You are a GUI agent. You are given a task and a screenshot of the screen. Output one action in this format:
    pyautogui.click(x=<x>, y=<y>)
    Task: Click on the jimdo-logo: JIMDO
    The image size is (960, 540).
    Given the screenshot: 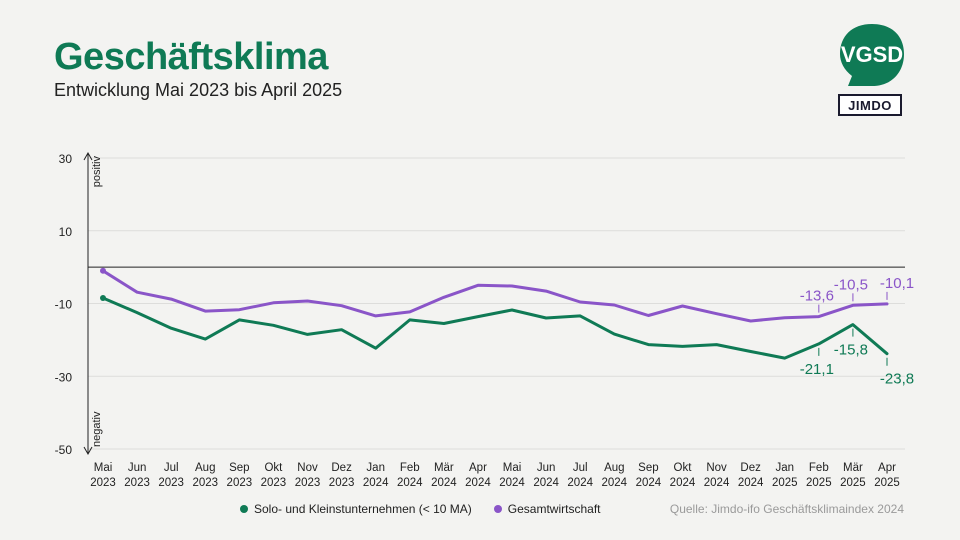 What is the action you would take?
    pyautogui.click(x=870, y=105)
    